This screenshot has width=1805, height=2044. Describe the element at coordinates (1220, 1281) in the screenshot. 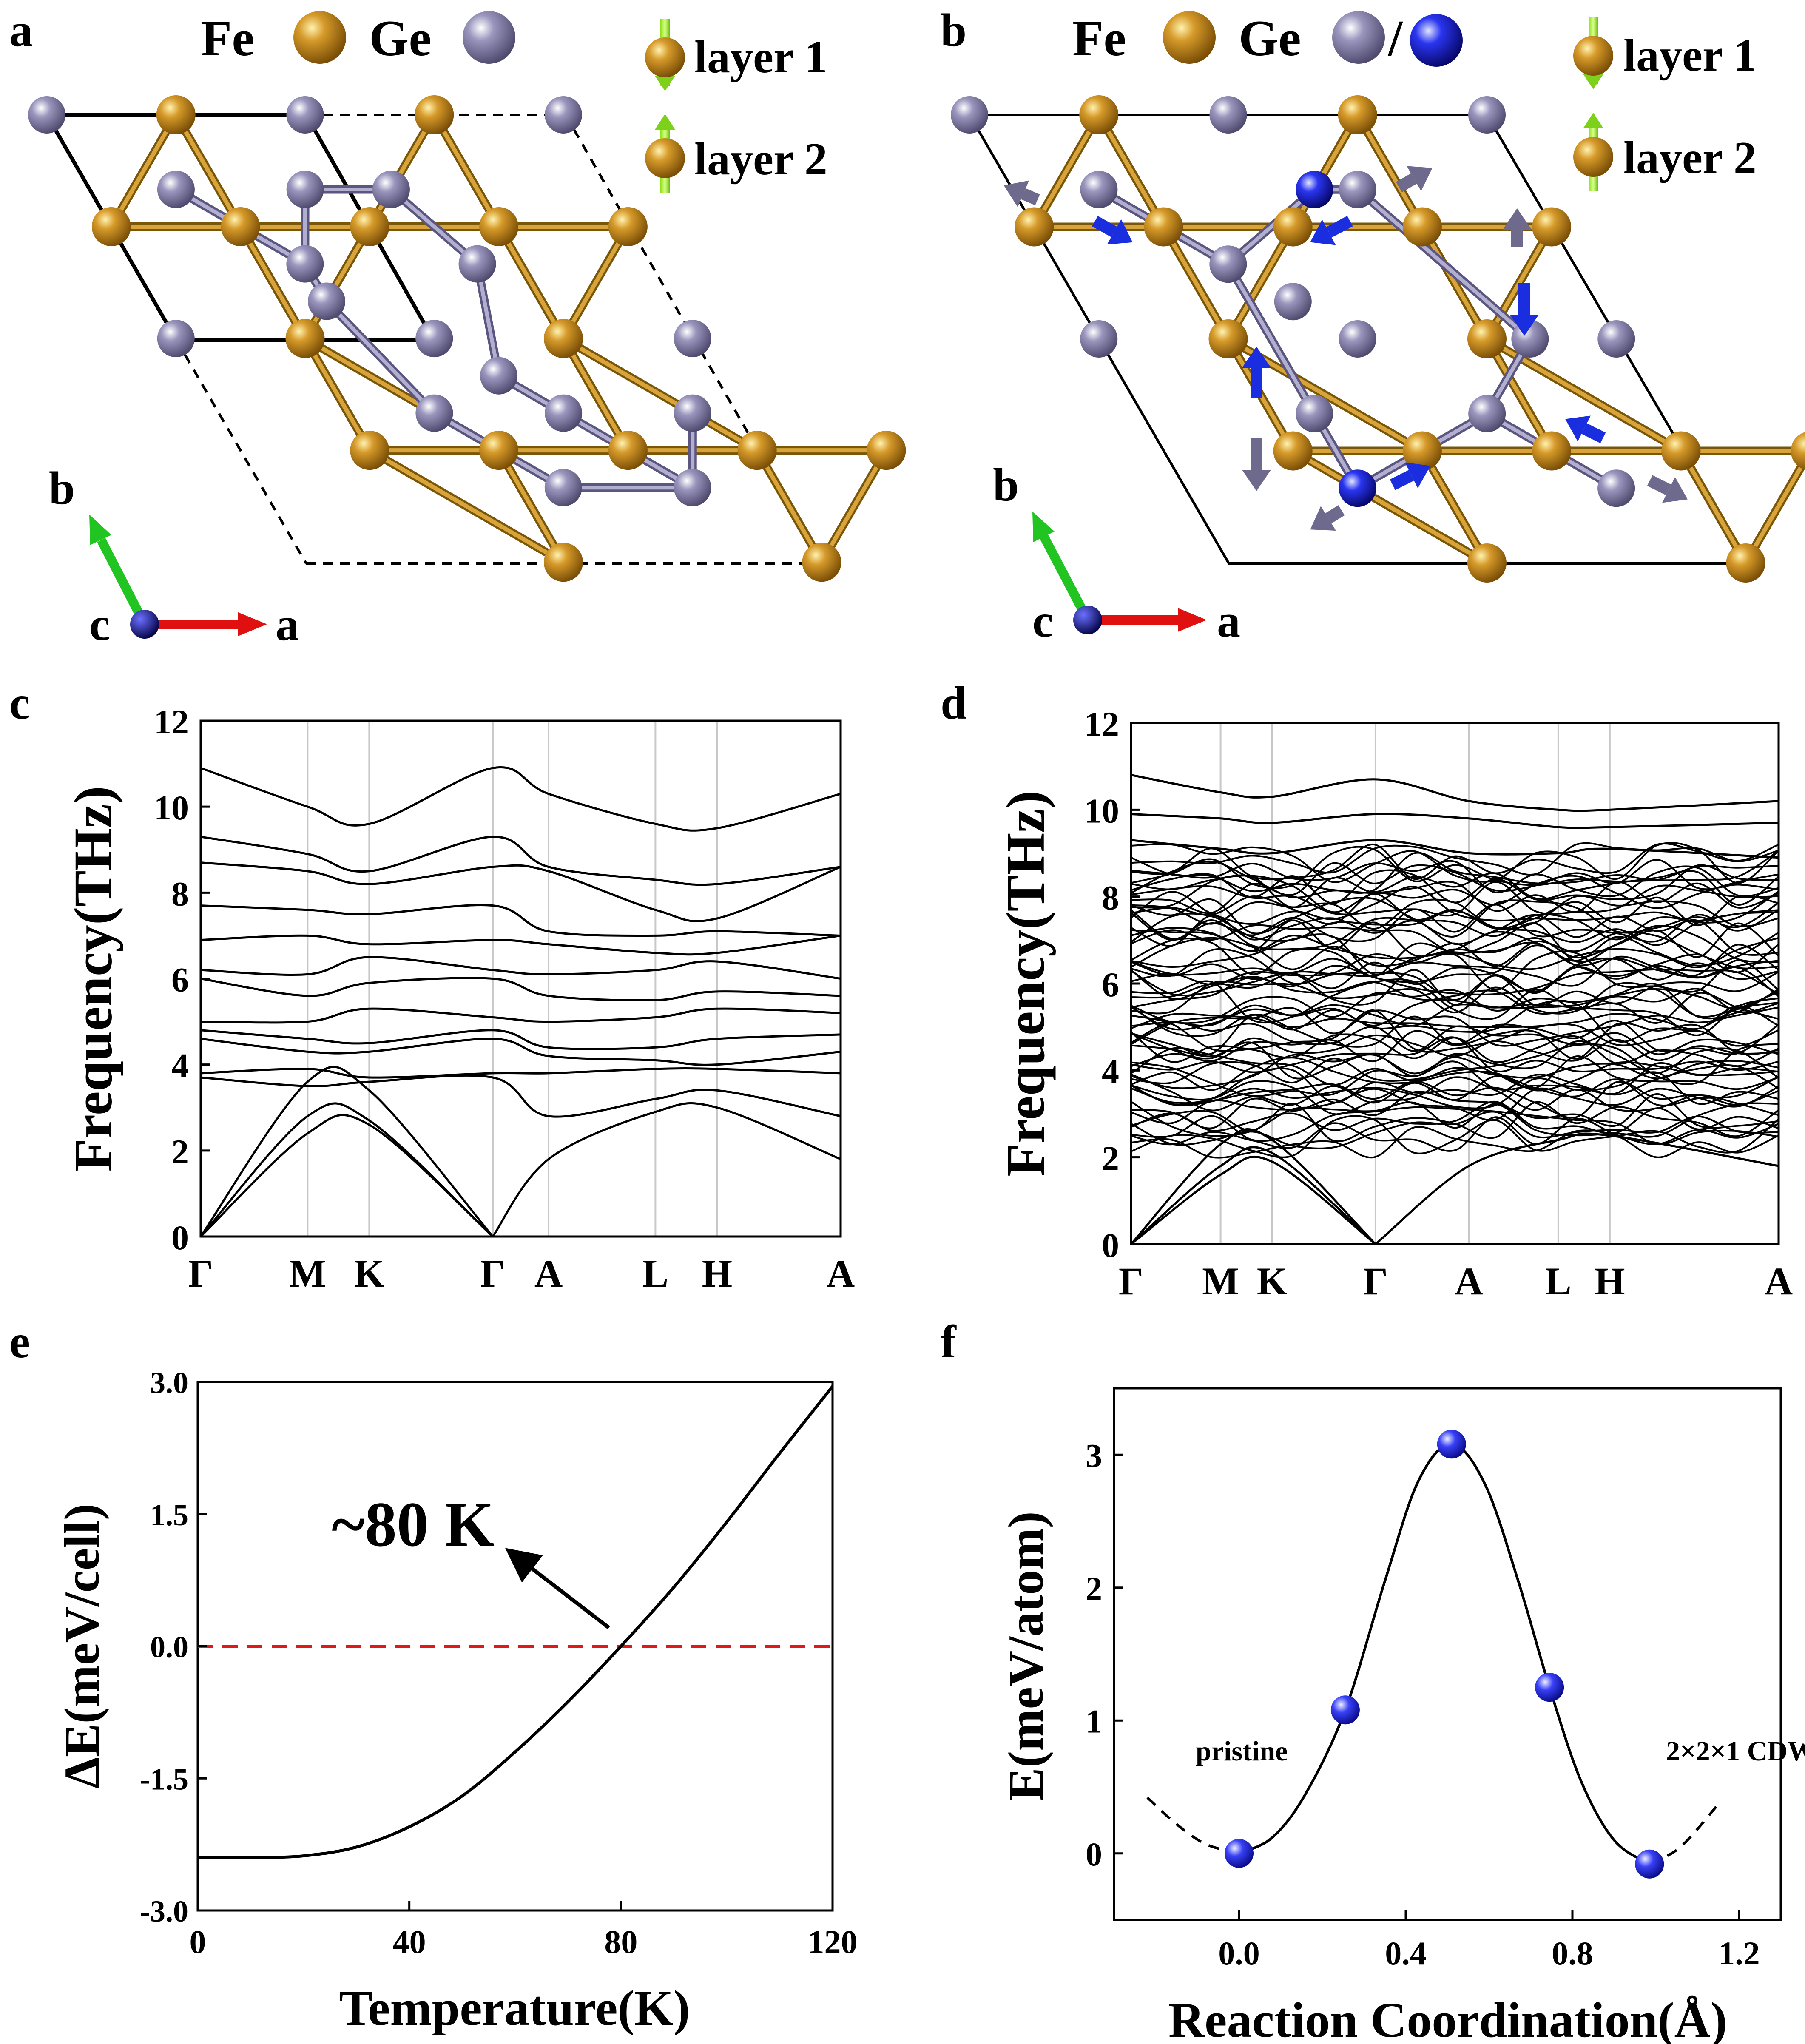

I see `kpath-label: M` at that location.